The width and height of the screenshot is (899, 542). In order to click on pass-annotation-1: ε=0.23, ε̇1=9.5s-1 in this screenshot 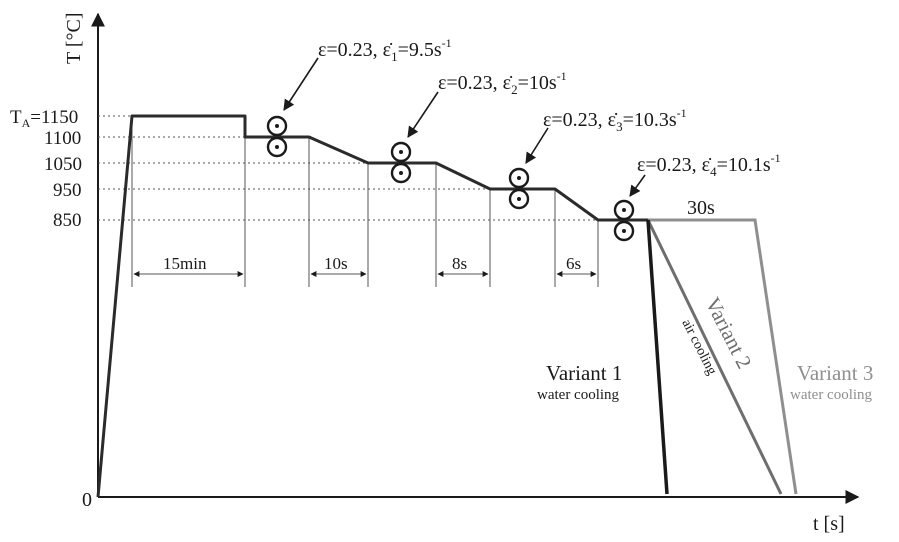, I will do `click(385, 50)`.